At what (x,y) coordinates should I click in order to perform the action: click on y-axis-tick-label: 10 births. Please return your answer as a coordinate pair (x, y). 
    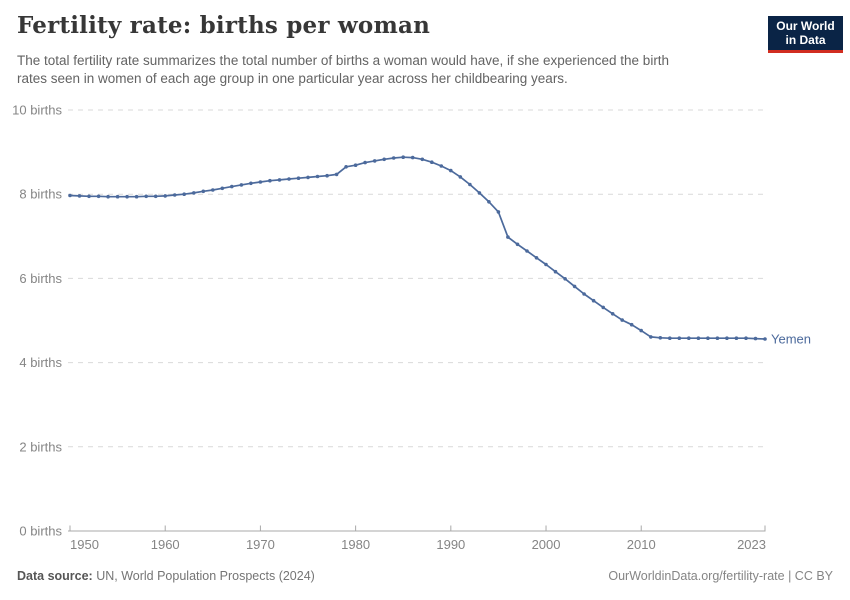
    Looking at the image, I should click on (37, 110).